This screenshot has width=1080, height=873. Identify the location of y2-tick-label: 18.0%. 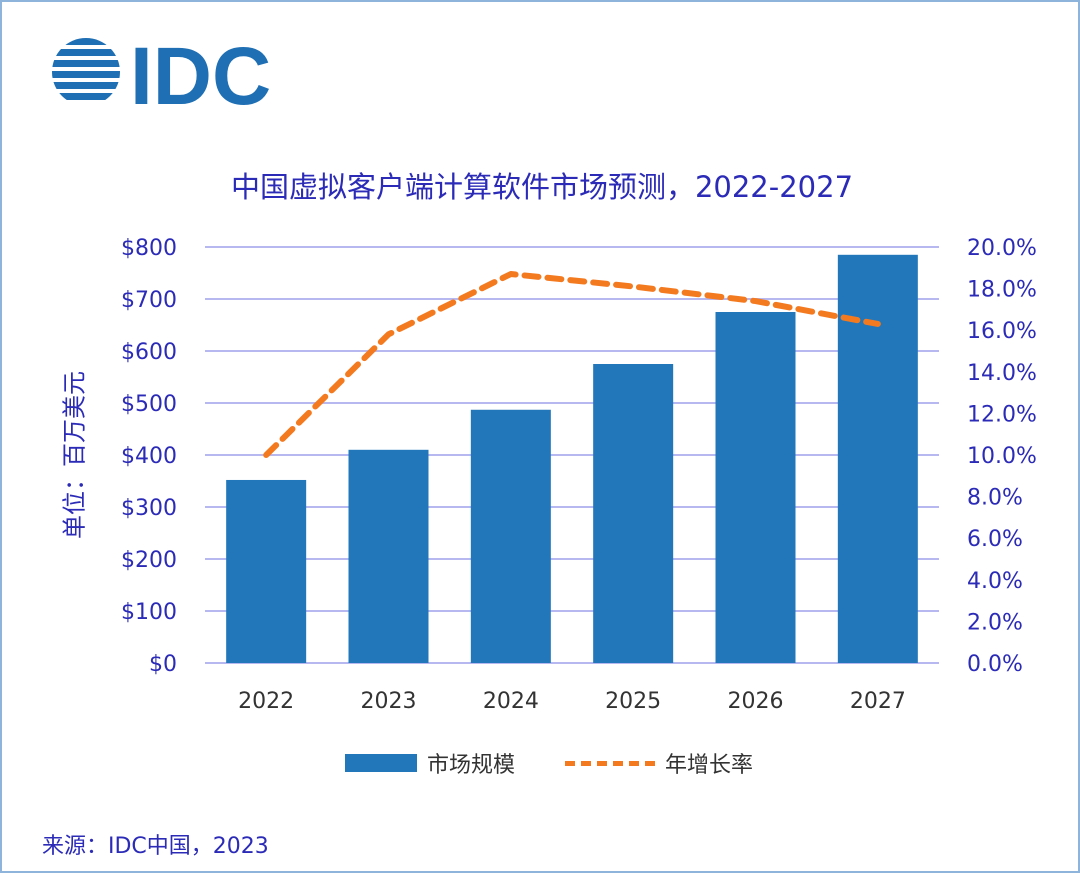
(1002, 290).